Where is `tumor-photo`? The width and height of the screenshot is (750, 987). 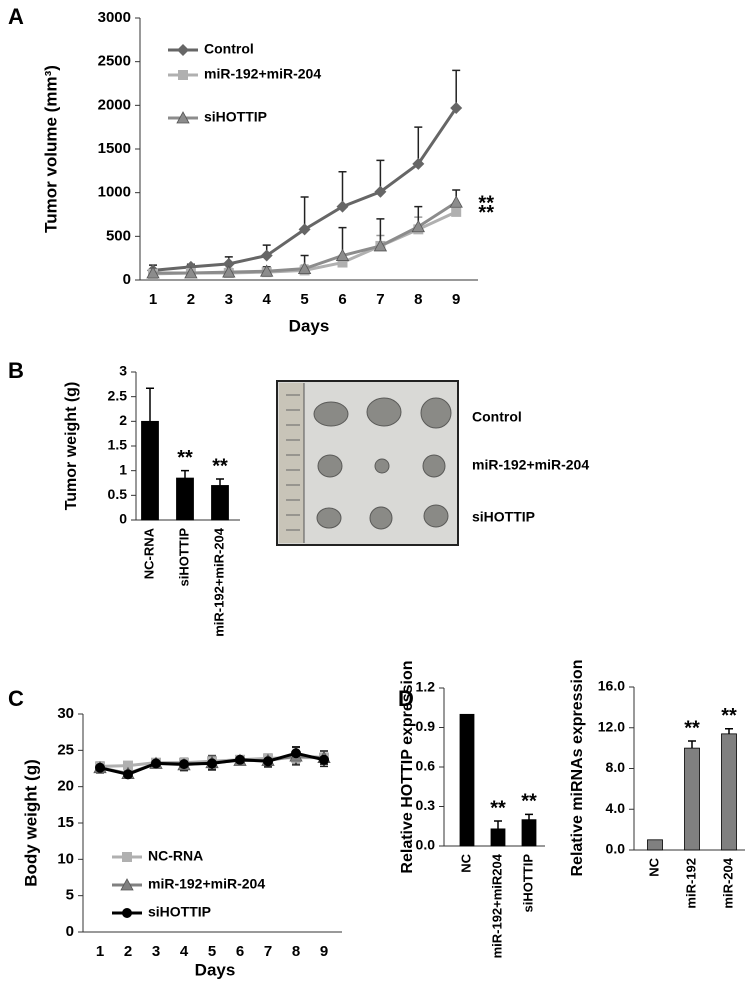 tumor-photo is located at coordinates (367, 463).